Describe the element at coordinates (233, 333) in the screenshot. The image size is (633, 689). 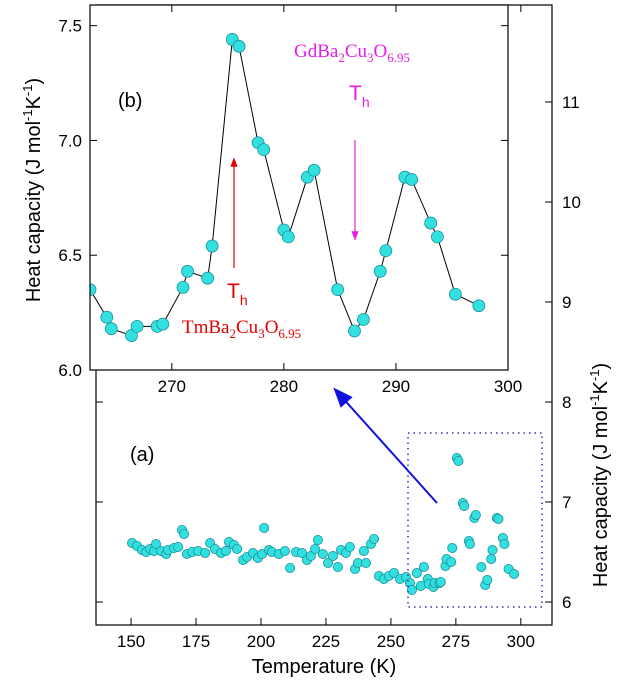
I see `formula-sub: 2` at that location.